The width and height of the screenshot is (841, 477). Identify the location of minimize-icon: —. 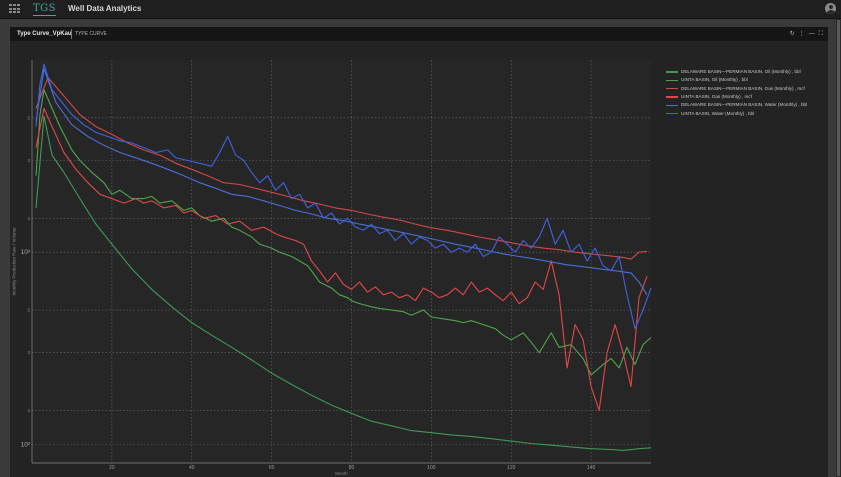
(811, 34).